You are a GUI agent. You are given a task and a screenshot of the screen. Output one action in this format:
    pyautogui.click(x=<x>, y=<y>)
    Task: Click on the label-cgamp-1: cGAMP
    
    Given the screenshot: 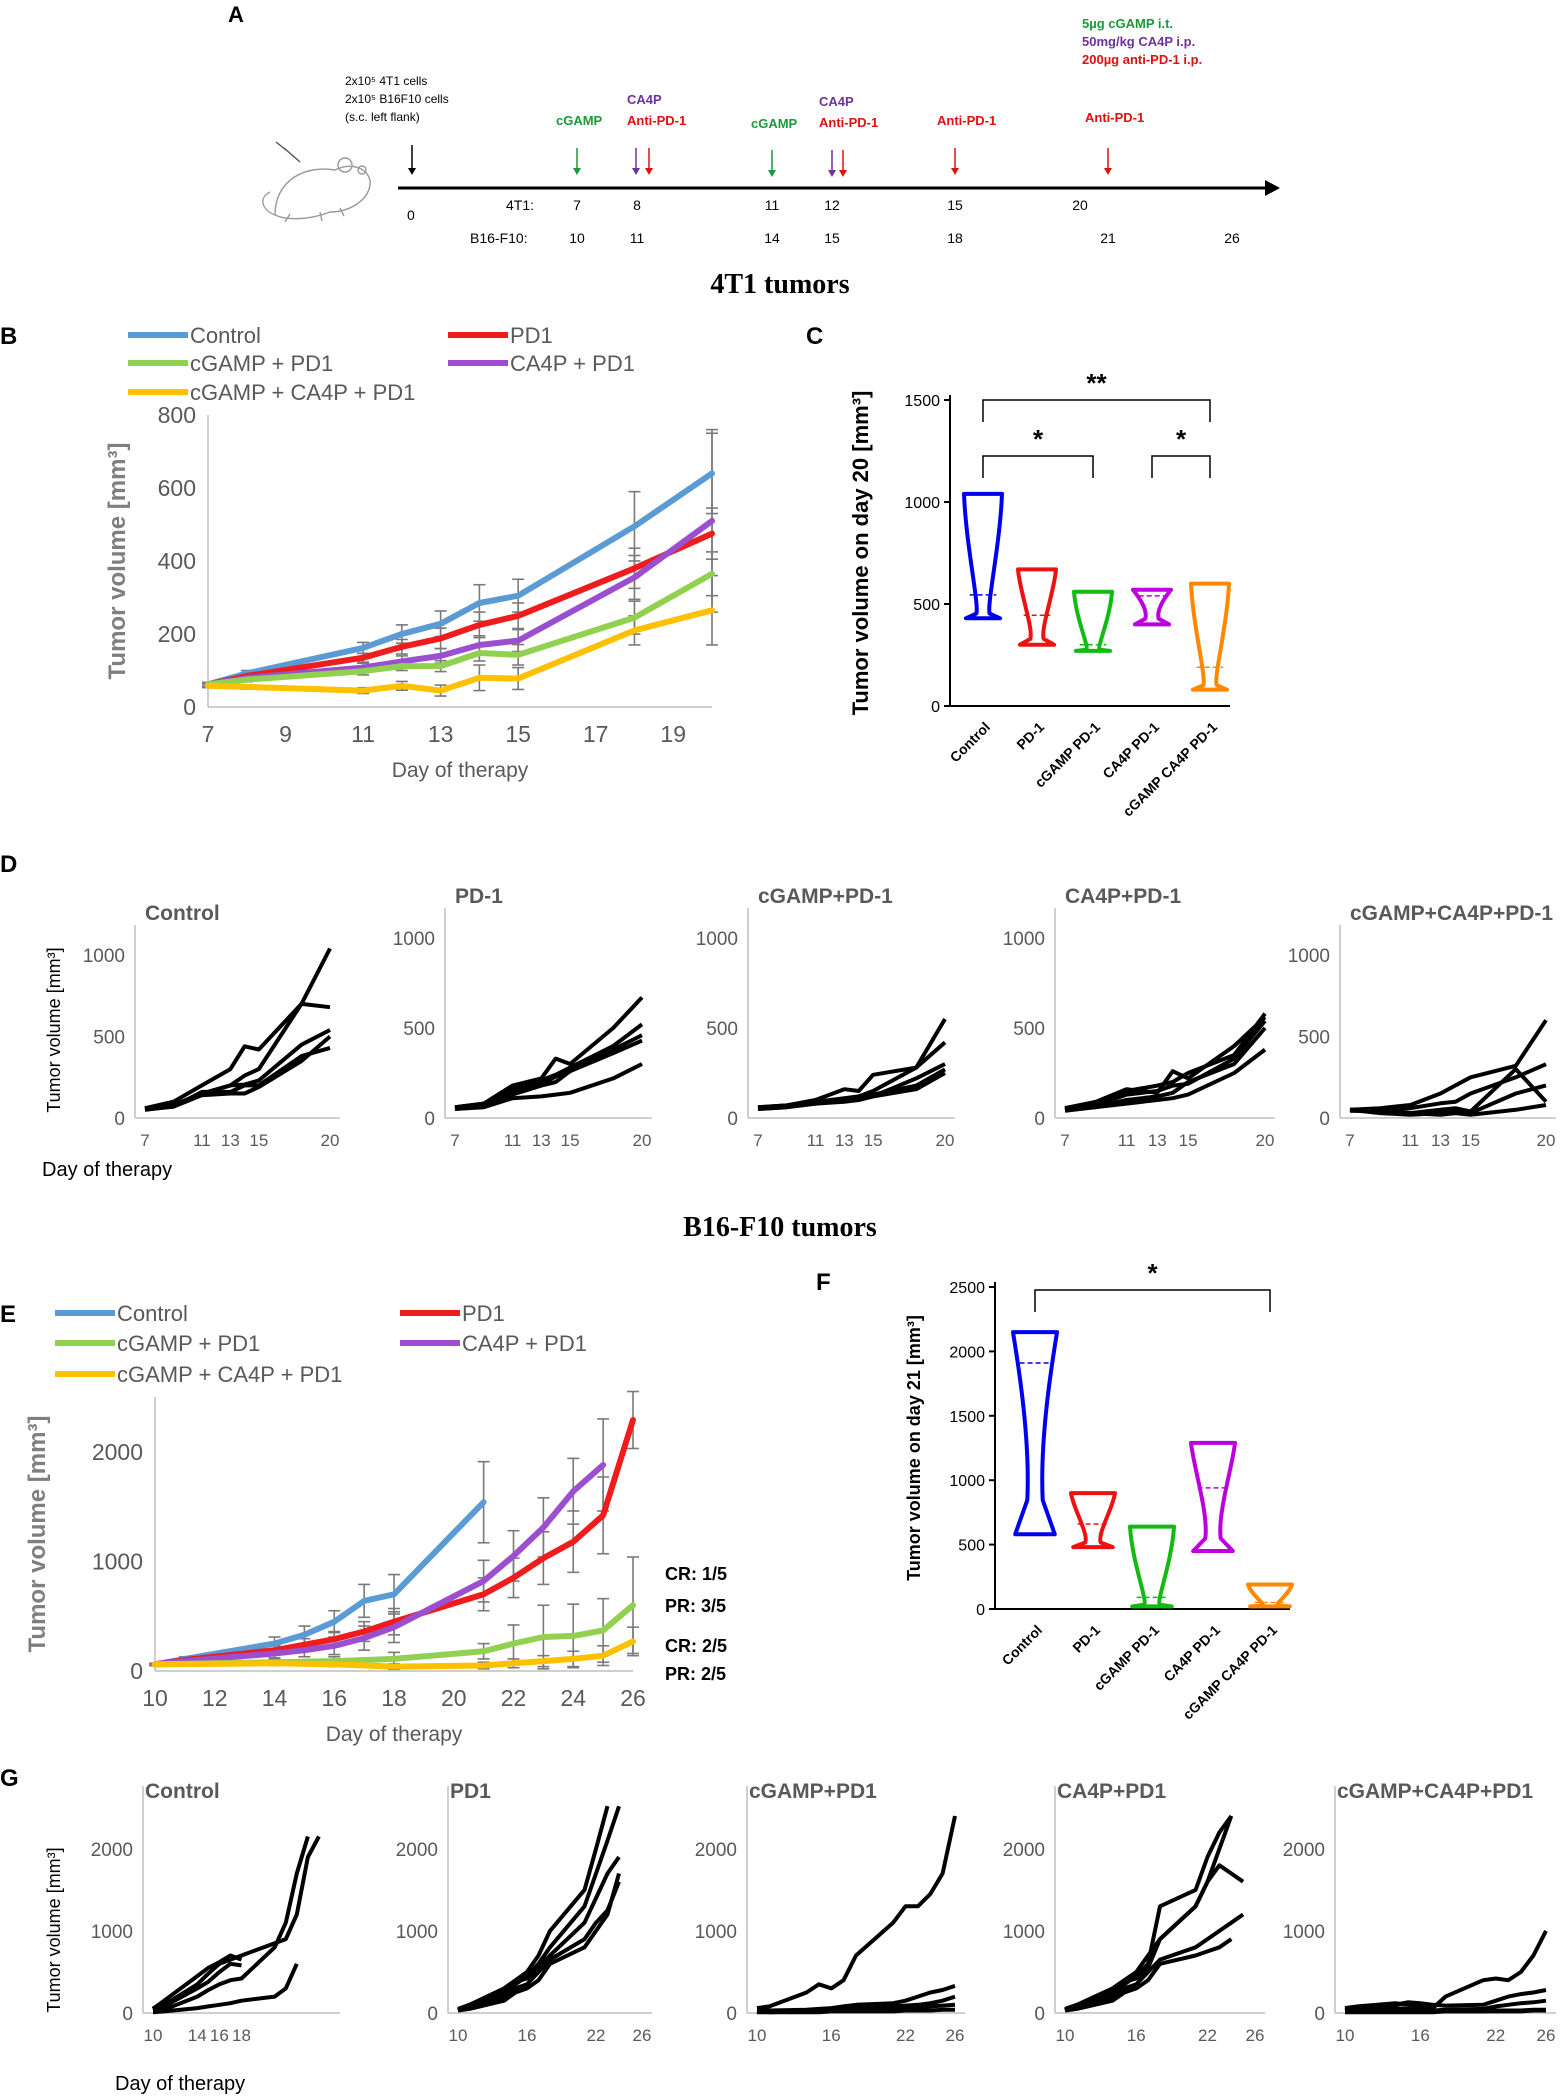 What is the action you would take?
    pyautogui.click(x=579, y=120)
    